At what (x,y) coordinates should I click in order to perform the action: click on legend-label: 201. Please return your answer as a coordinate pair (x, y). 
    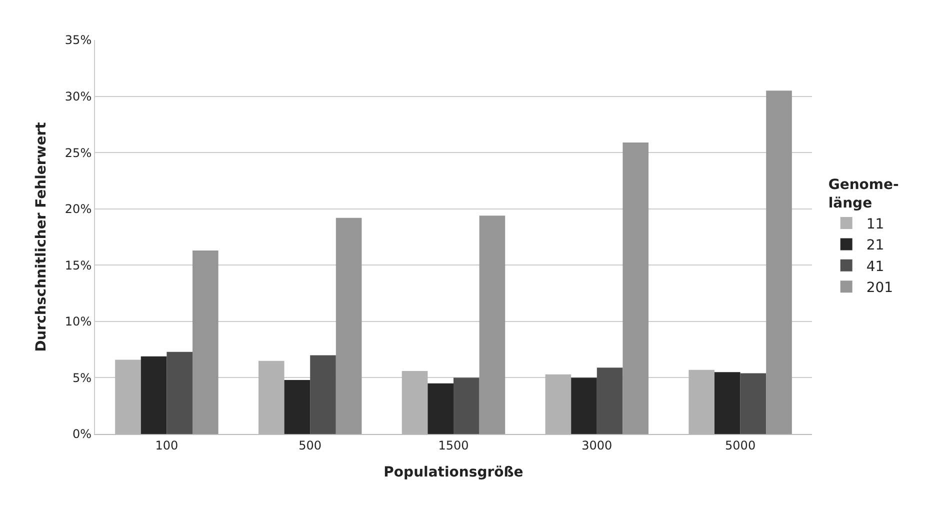
    Looking at the image, I should click on (880, 288).